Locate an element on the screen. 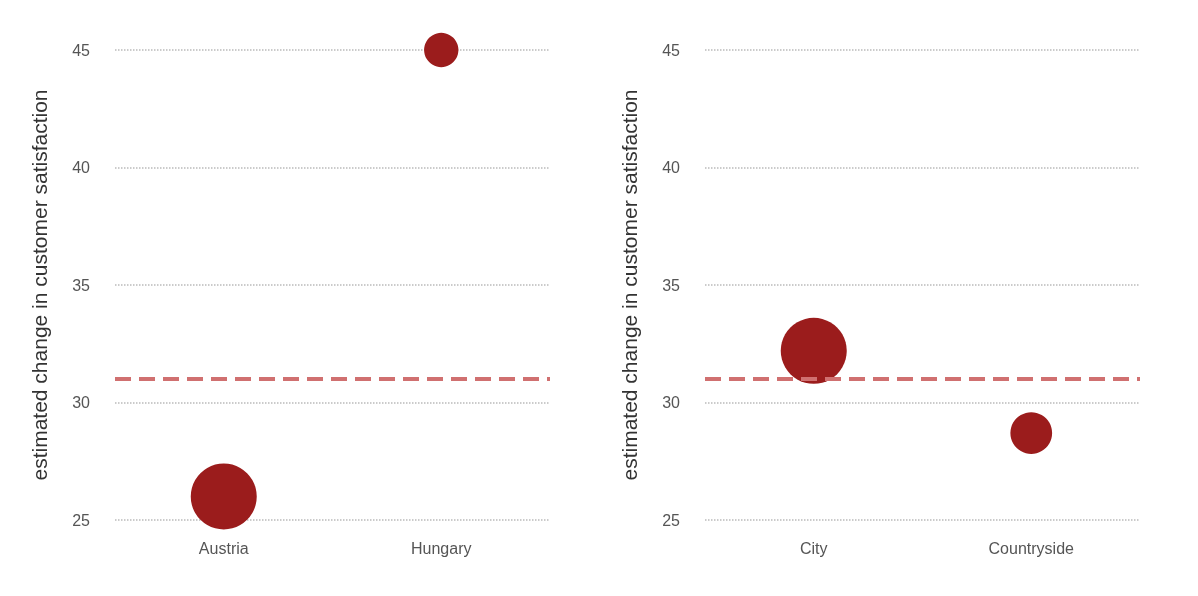 The height and width of the screenshot is (596, 1198). x-tick-label: Austria is located at coordinates (223, 548).